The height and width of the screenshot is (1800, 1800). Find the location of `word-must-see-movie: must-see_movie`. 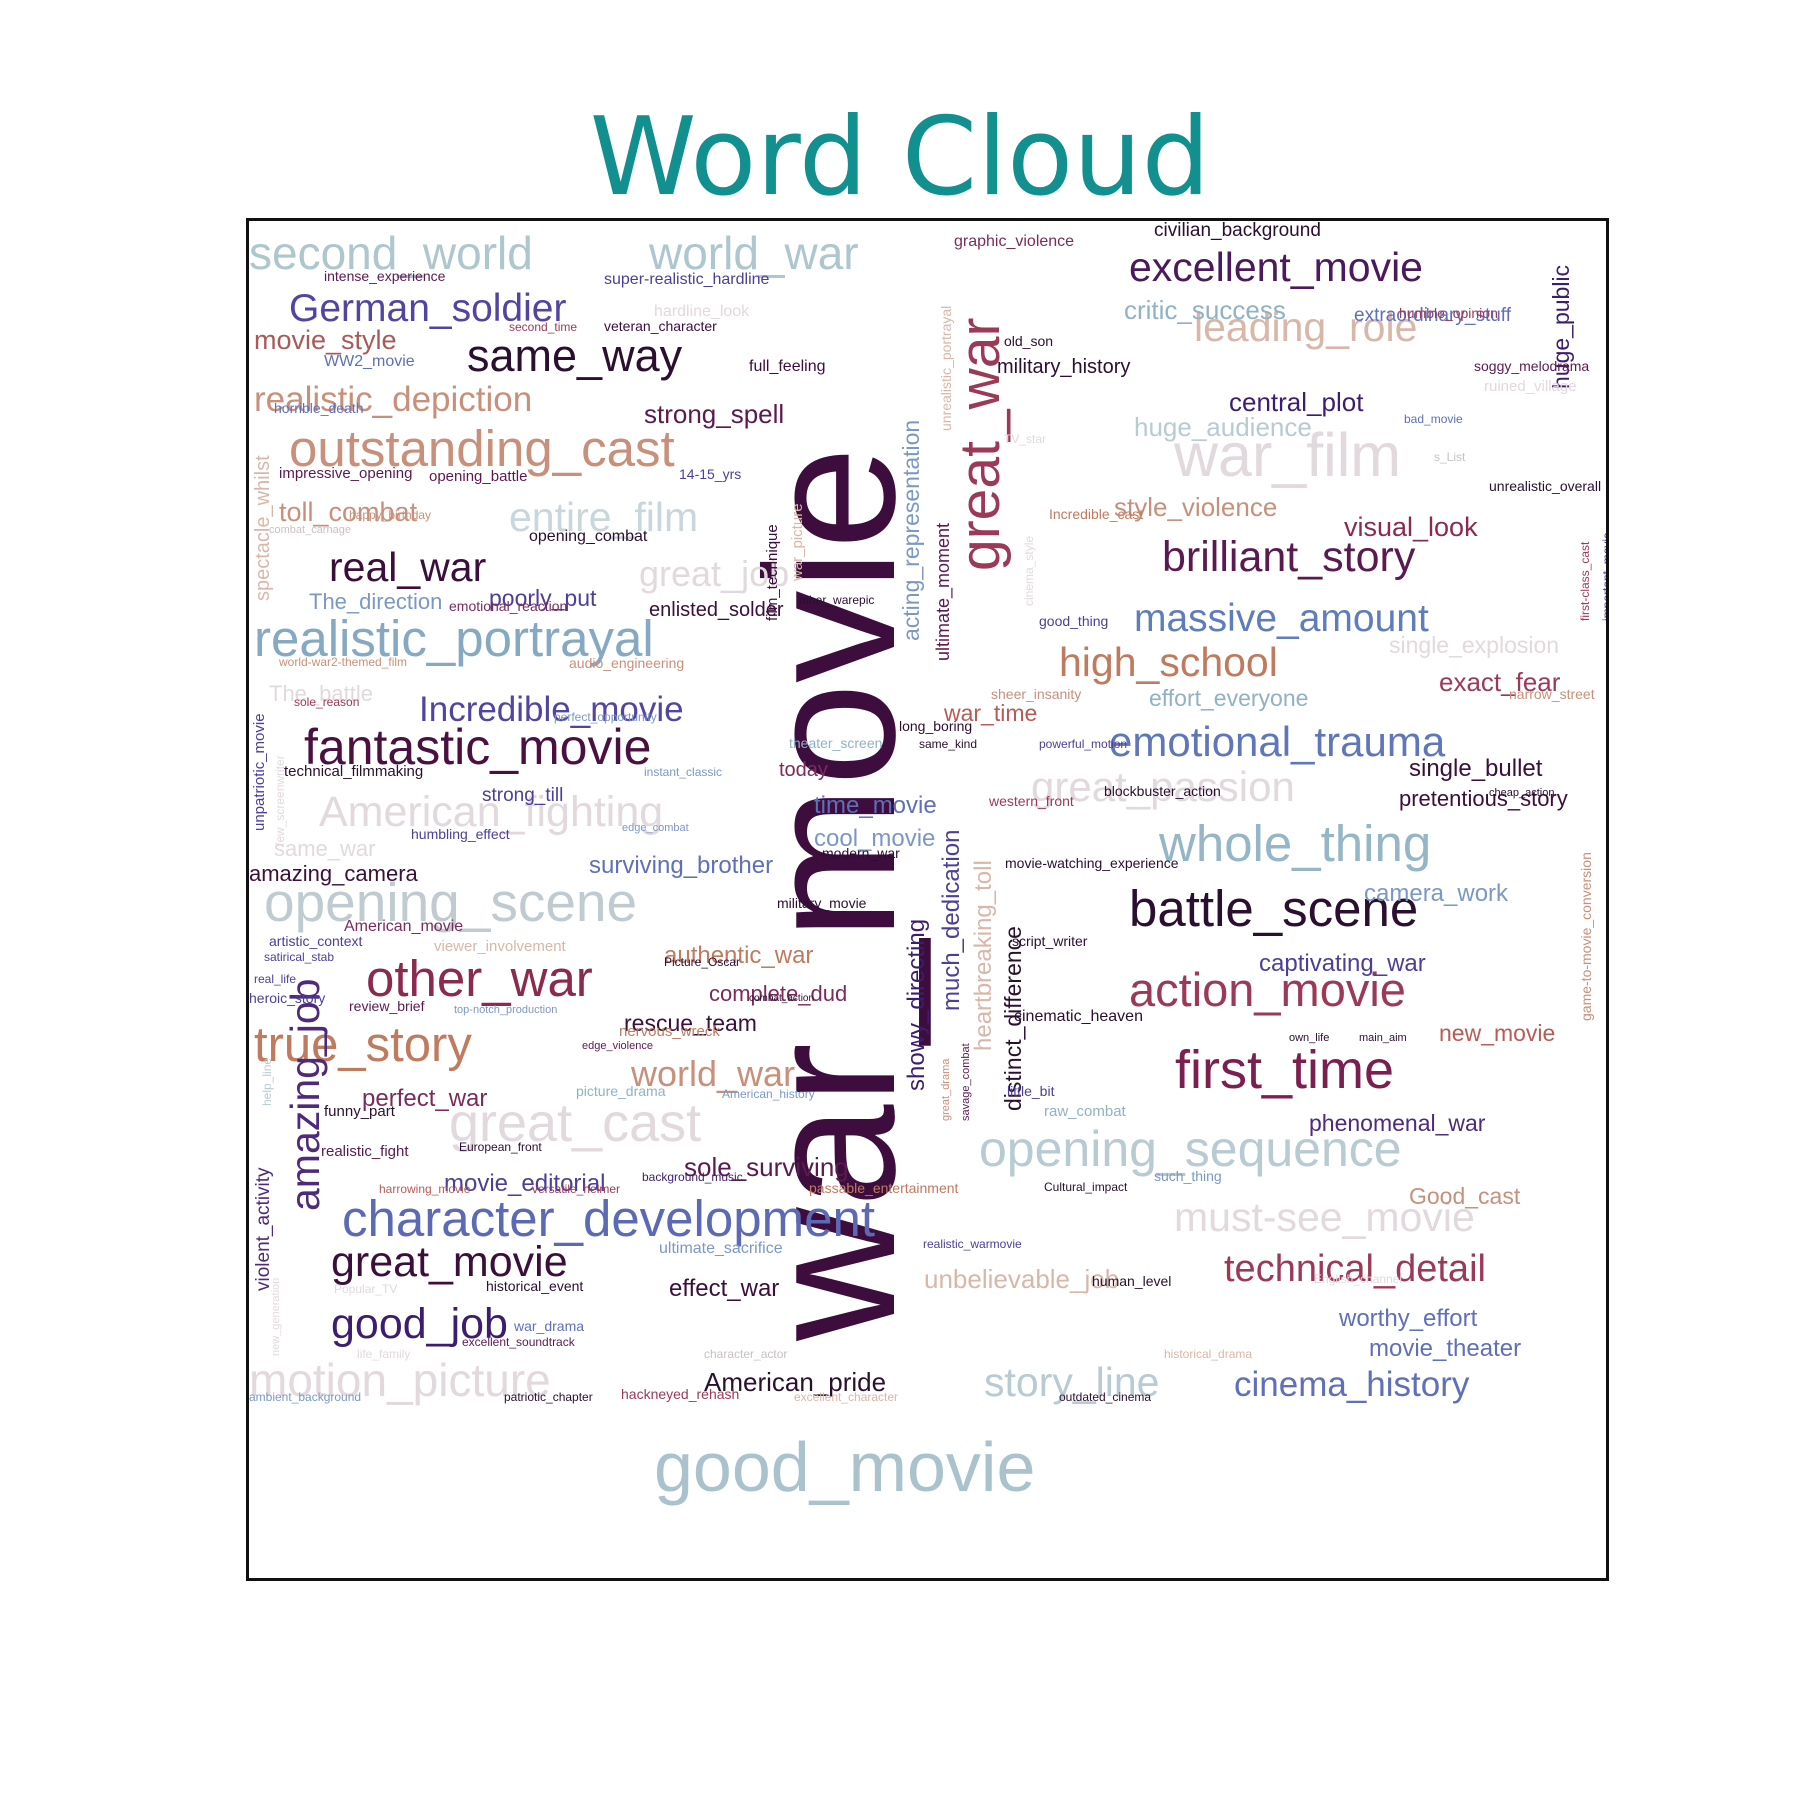

word-must-see-movie: must-see_movie is located at coordinates (1324, 1217).